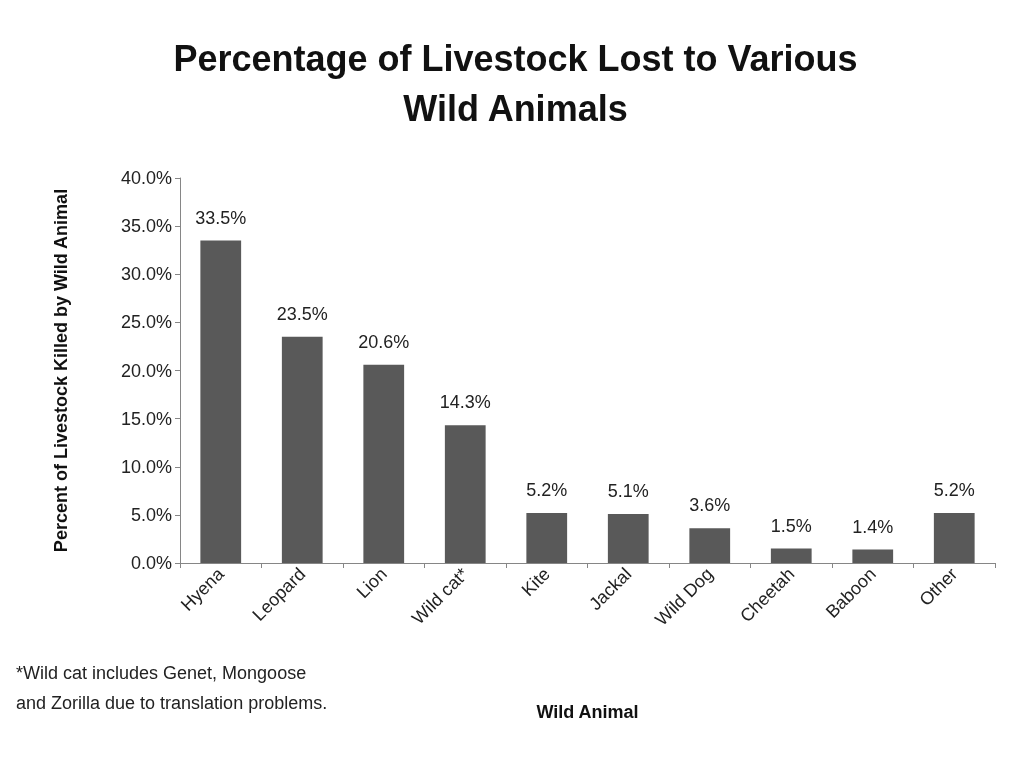 This screenshot has height=757, width=1031. Describe the element at coordinates (710, 505) in the screenshot. I see `data-label: 3.6%` at that location.